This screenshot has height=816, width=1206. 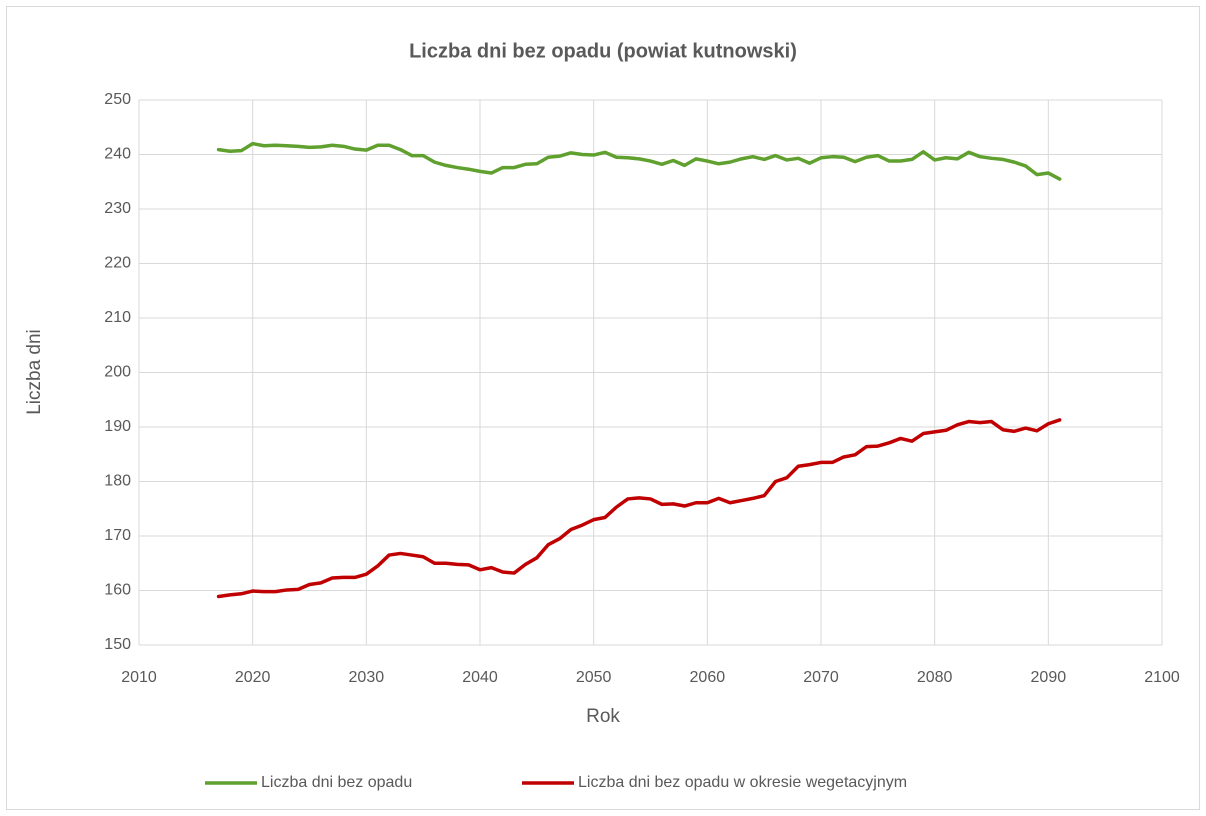 I want to click on y-tick-label: 240, so click(x=117, y=154).